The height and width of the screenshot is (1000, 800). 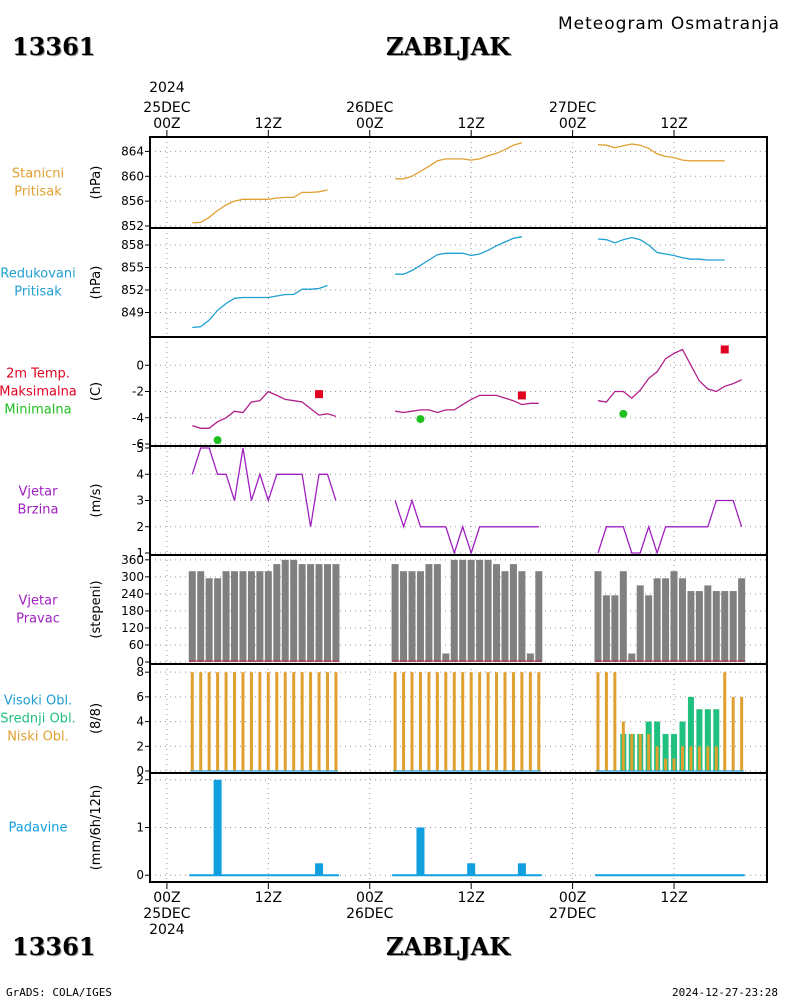 What do you see at coordinates (572, 108) in the screenshot?
I see `top-time-label: 27DEC` at bounding box center [572, 108].